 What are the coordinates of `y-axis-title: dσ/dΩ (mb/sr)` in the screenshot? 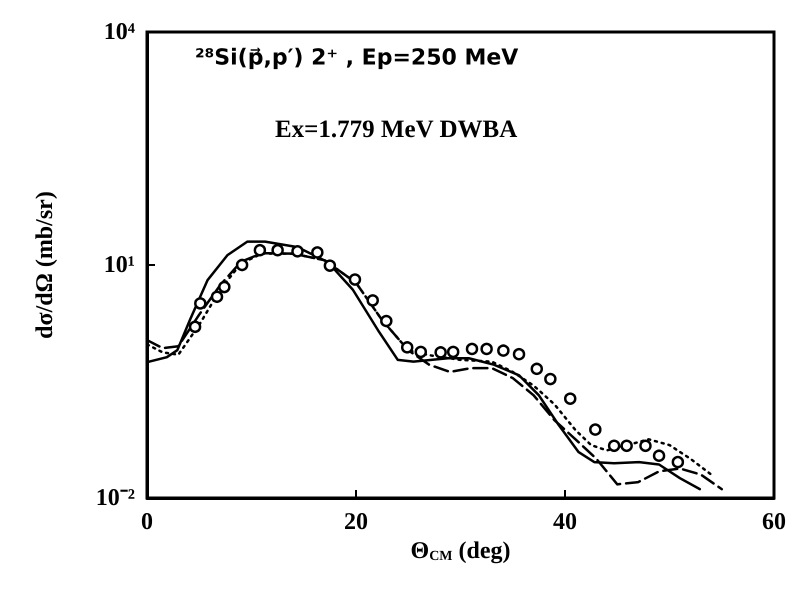 It's located at (45, 265).